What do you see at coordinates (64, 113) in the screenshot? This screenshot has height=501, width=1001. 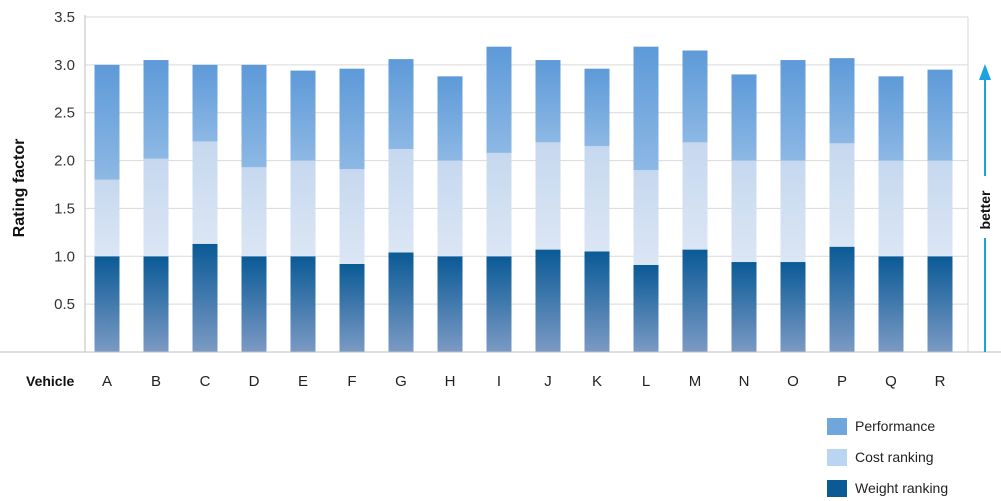 I see `y-tick-label: 2.5` at bounding box center [64, 113].